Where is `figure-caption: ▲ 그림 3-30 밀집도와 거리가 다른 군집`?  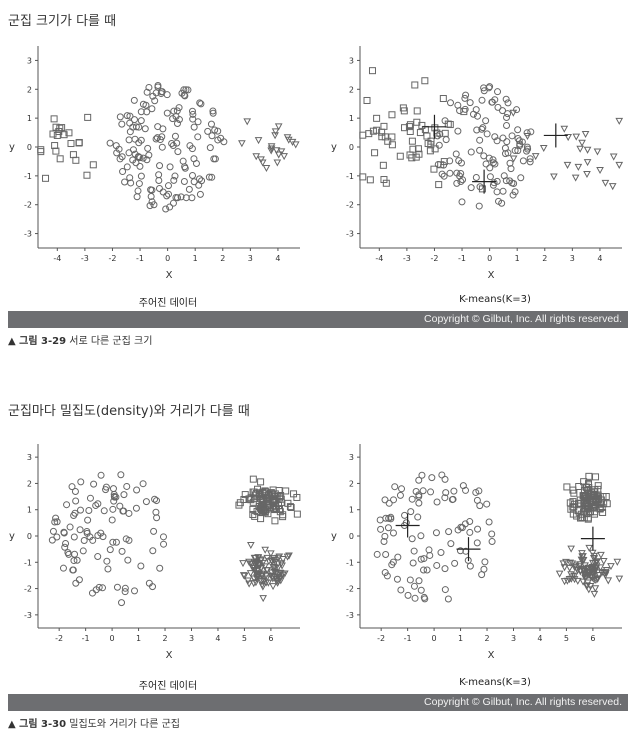 figure-caption: ▲ 그림 3-30 밀집도와 거리가 다른 군집 is located at coordinates (94, 722).